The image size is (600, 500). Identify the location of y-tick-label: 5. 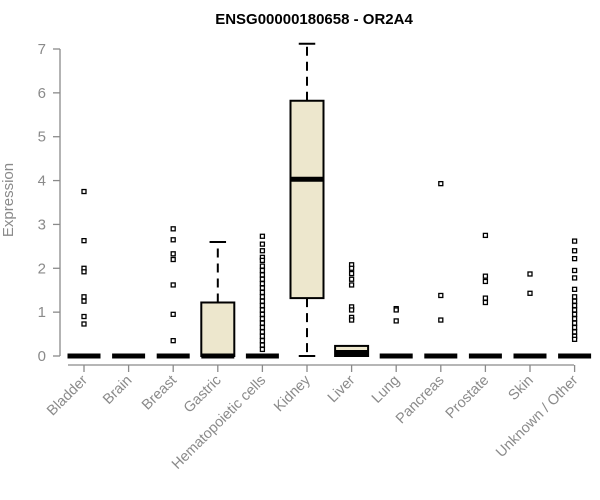
(42, 137).